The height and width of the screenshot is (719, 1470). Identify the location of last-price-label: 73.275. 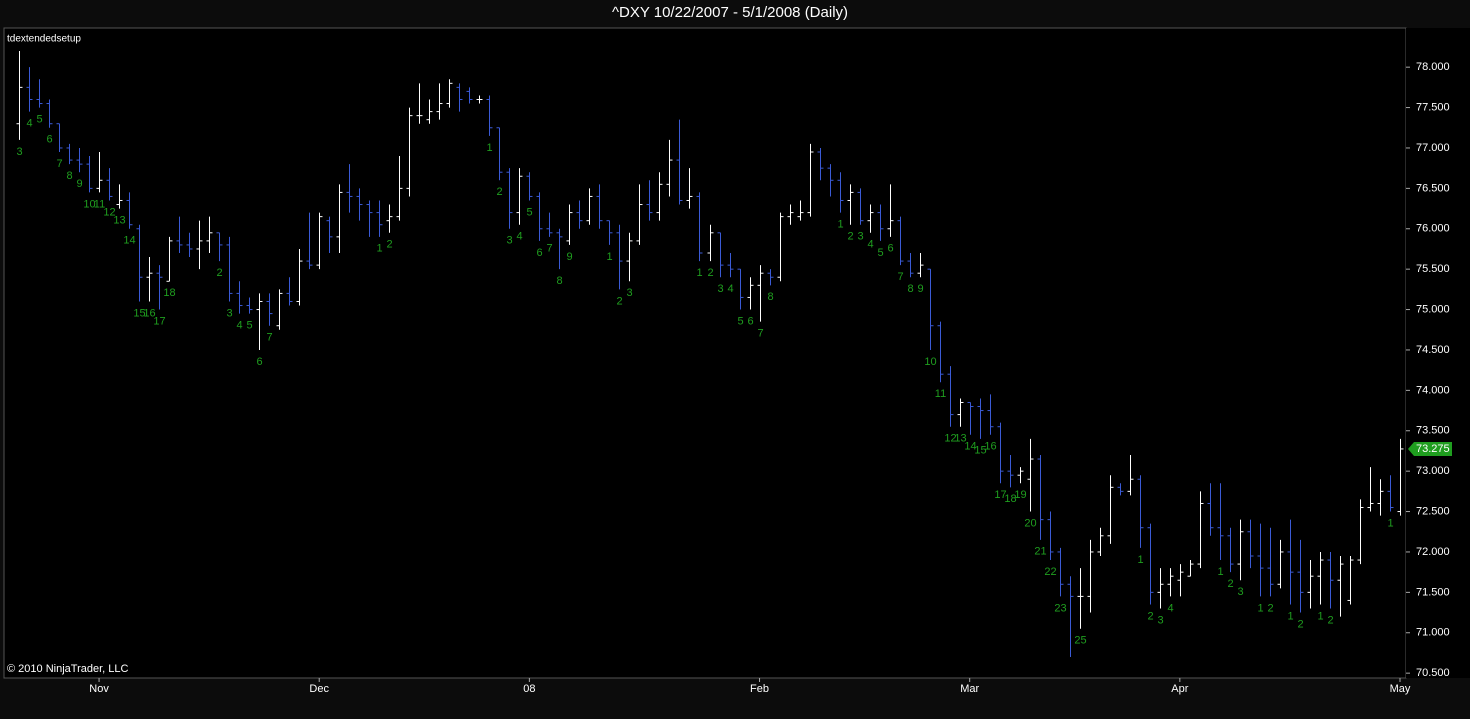
(1433, 449).